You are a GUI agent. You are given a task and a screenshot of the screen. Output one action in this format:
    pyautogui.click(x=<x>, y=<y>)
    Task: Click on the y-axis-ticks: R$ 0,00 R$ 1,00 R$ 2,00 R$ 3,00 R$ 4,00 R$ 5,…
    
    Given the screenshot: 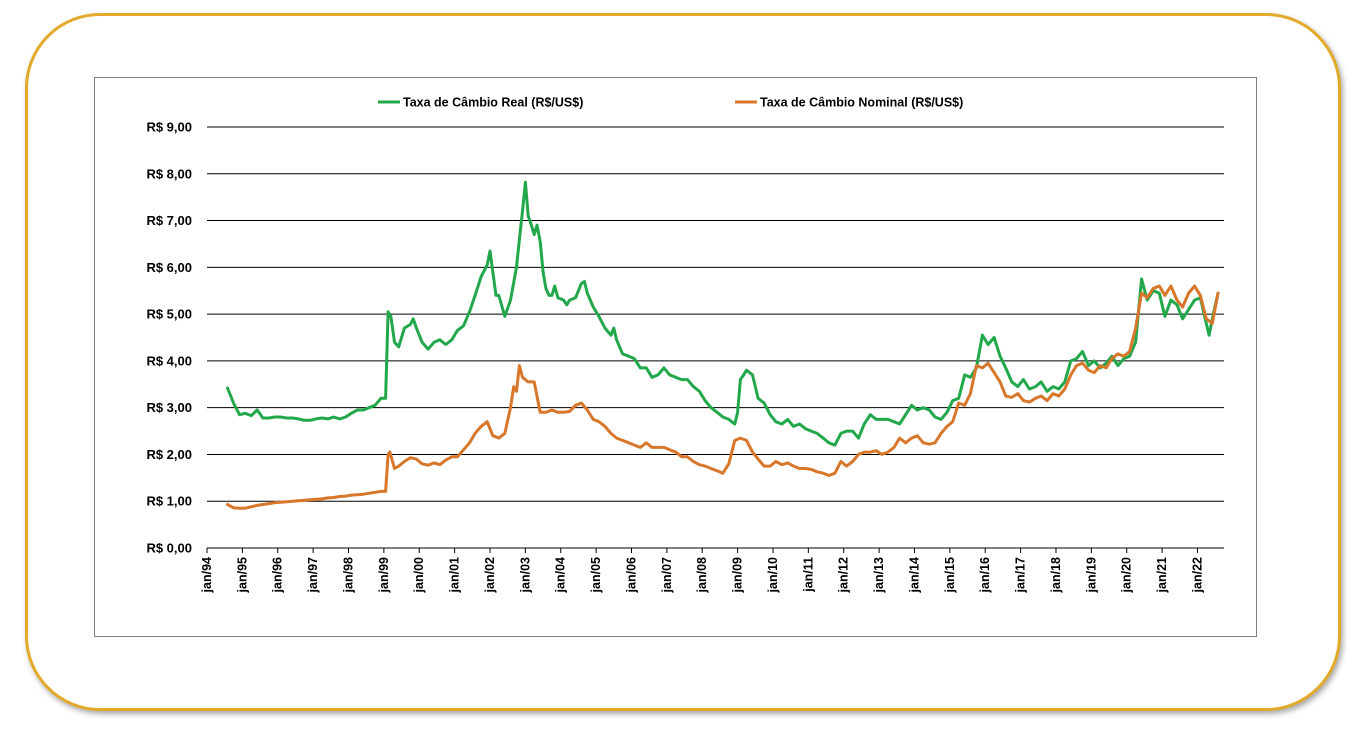 What is the action you would take?
    pyautogui.click(x=169, y=338)
    